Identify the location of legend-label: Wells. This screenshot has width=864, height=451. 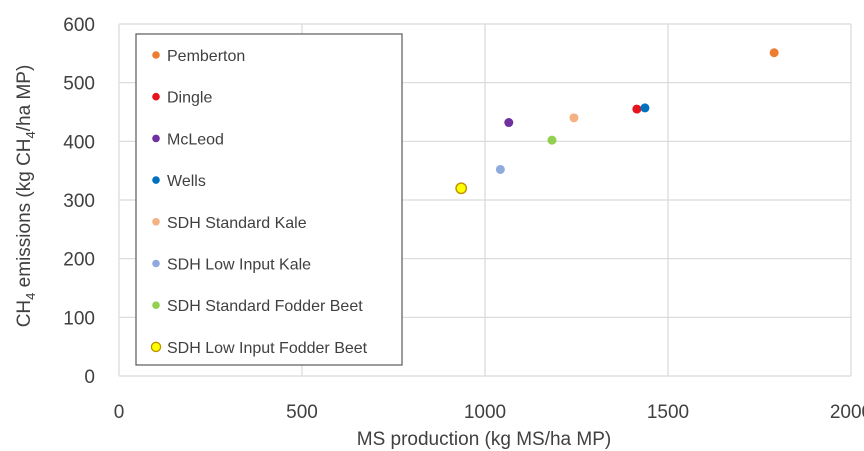
(186, 181).